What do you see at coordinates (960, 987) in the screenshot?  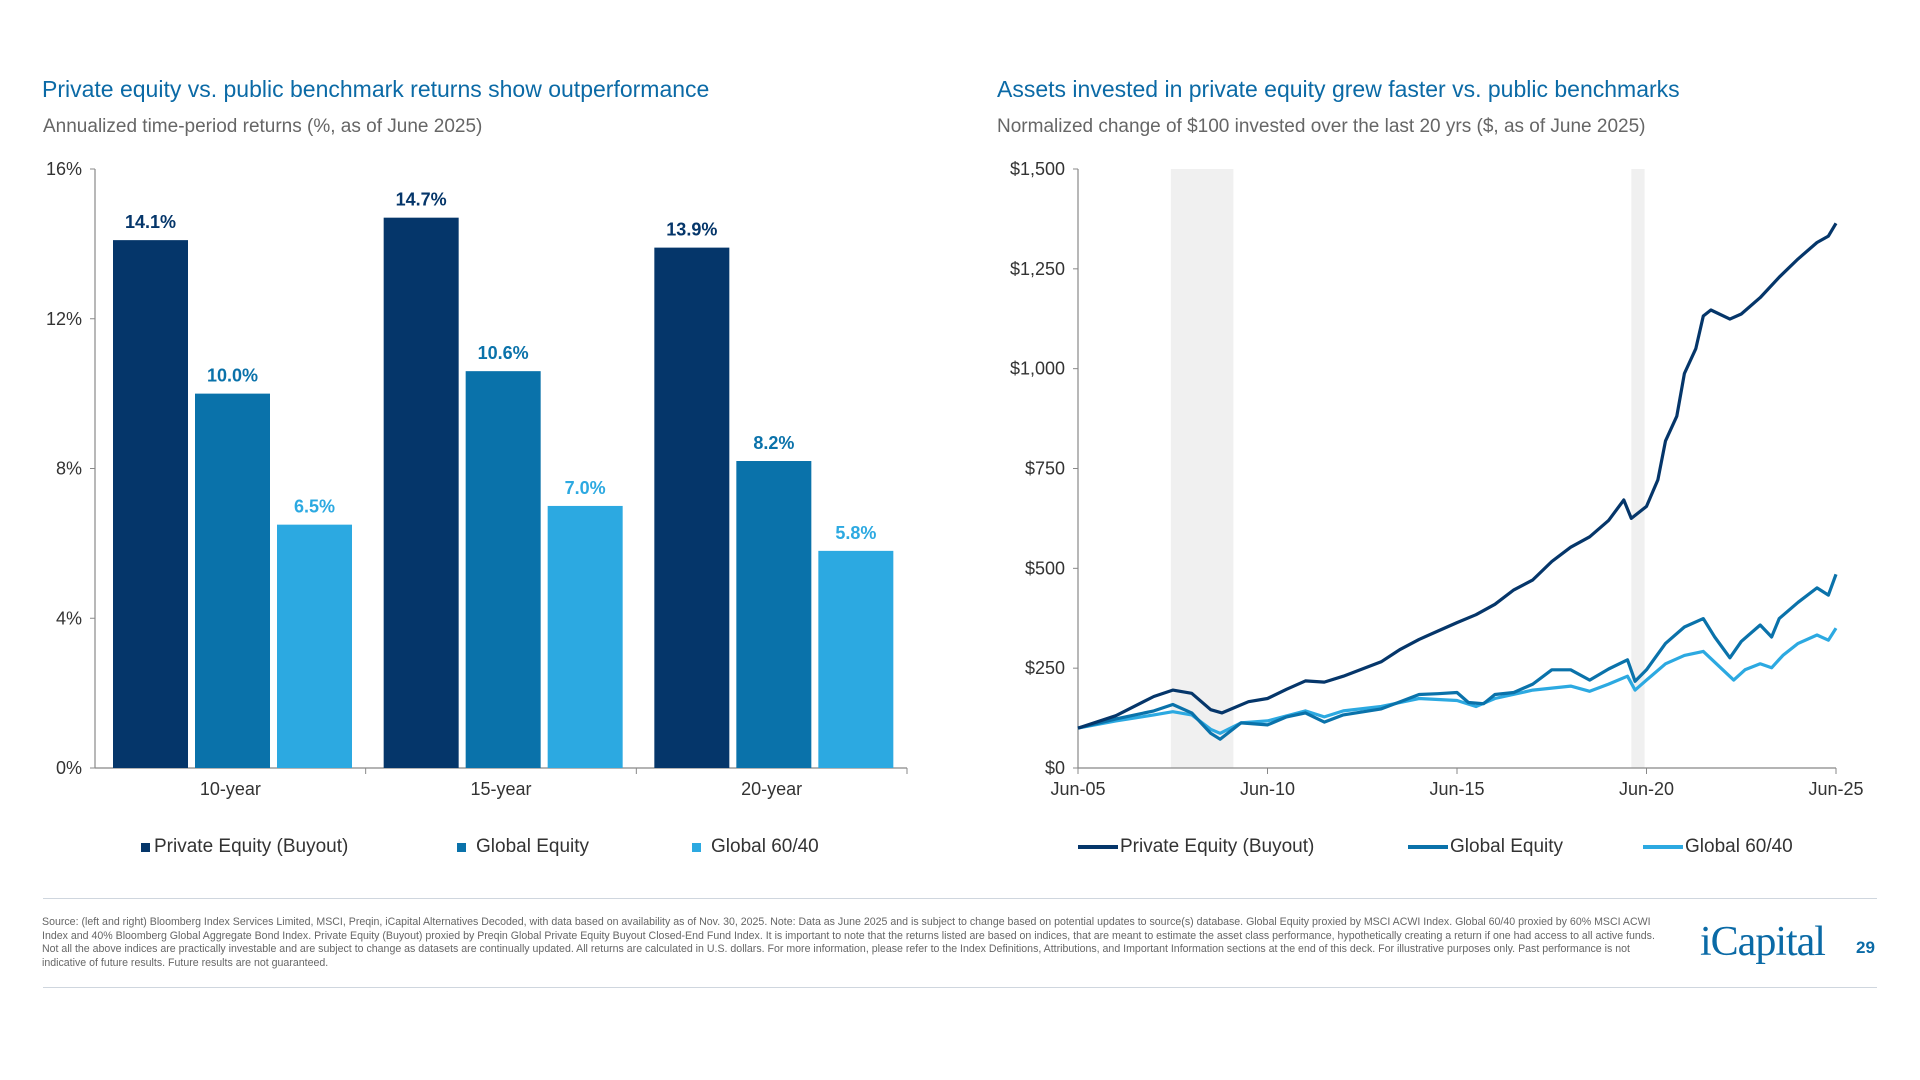 I see `divider-bottom` at bounding box center [960, 987].